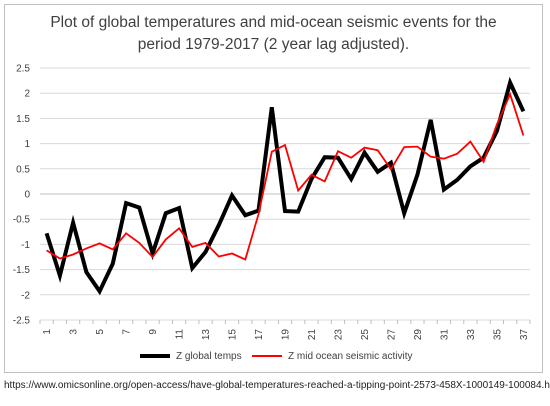 The height and width of the screenshot is (406, 550). I want to click on x-tick-label: 7, so click(127, 332).